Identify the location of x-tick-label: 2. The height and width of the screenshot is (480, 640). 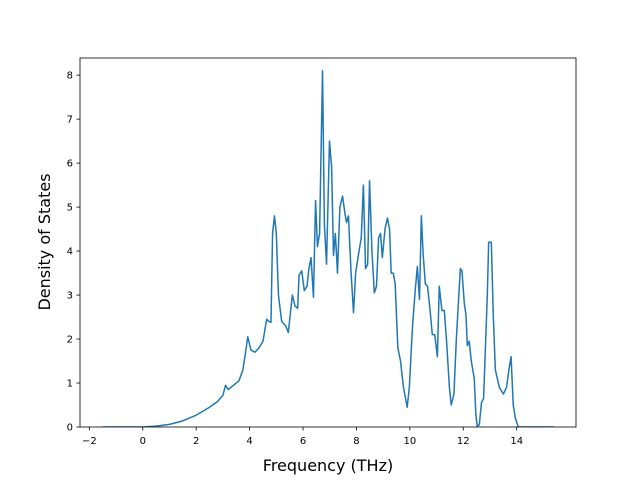
(196, 441).